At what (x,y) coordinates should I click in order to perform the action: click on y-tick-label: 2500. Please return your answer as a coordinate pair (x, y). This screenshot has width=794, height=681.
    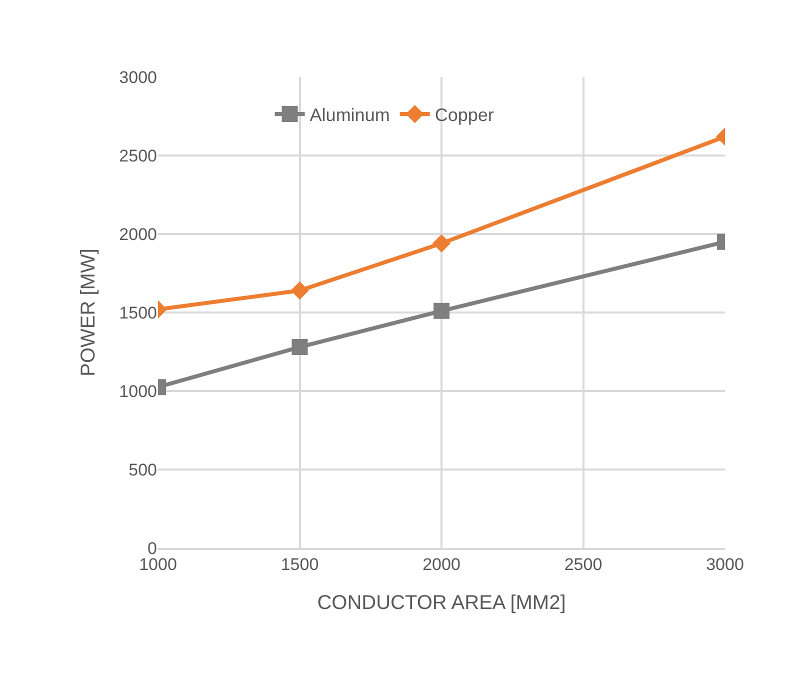
    Looking at the image, I should click on (138, 156).